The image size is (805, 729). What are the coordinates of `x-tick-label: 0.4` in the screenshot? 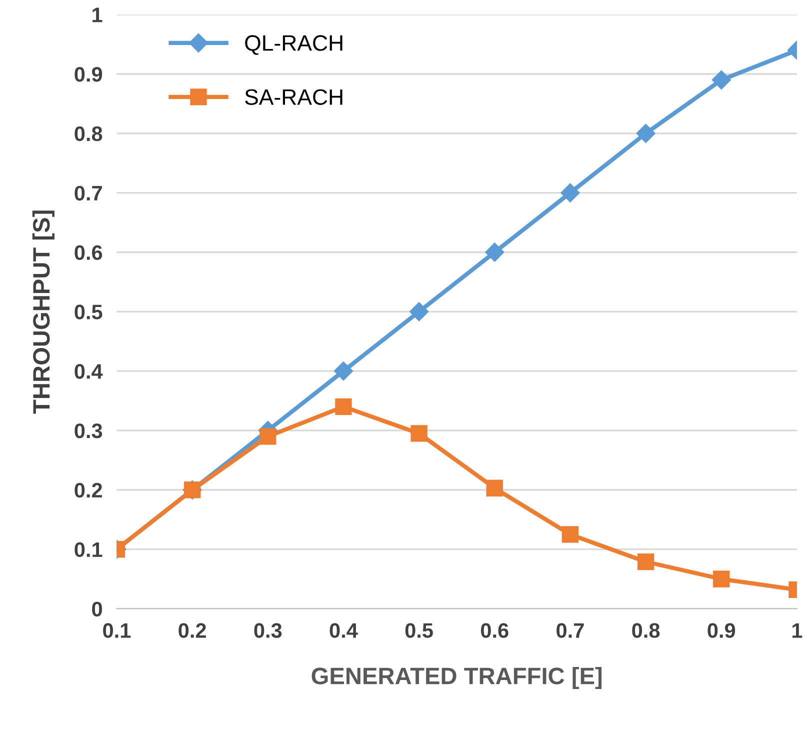 It's located at (344, 630).